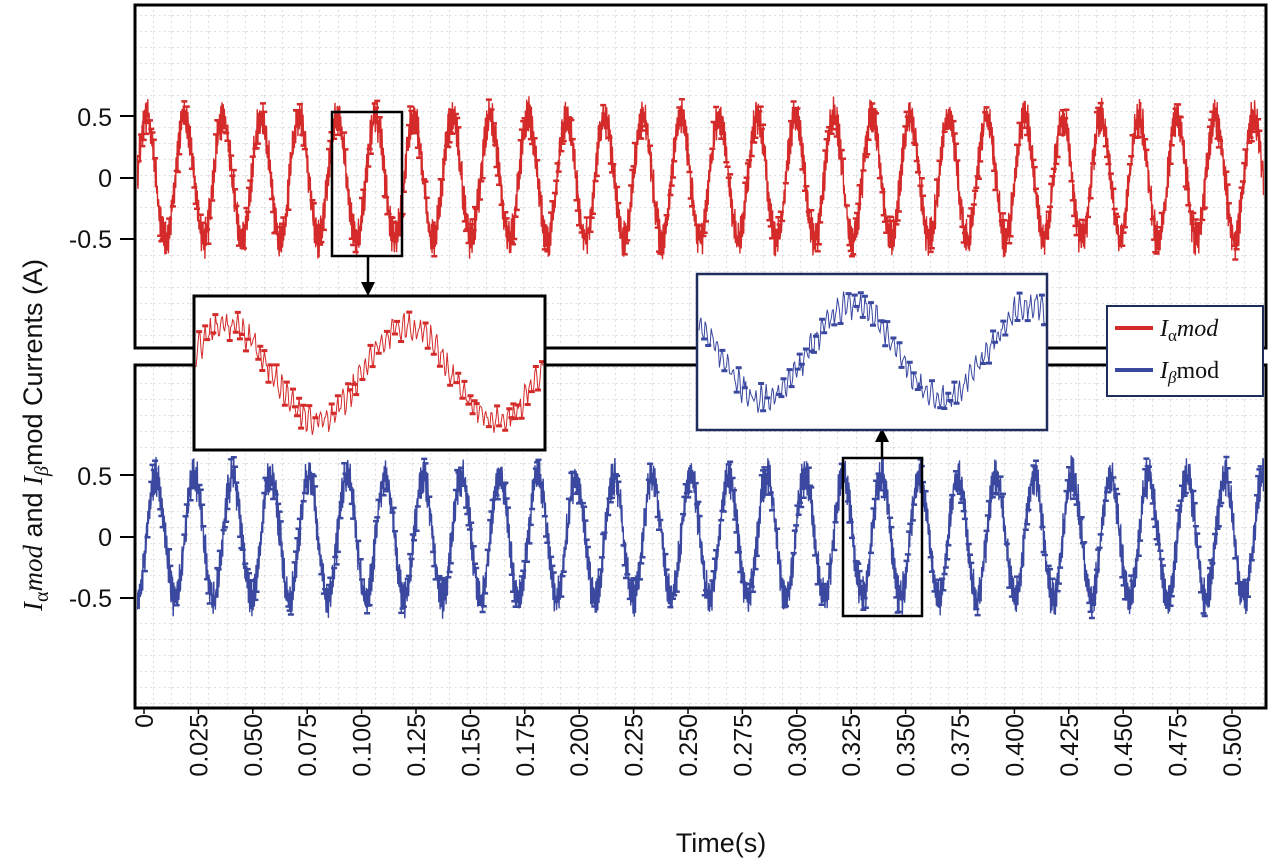 The height and width of the screenshot is (866, 1280). What do you see at coordinates (368, 276) in the screenshot?
I see `zoom-arrow-alpha` at bounding box center [368, 276].